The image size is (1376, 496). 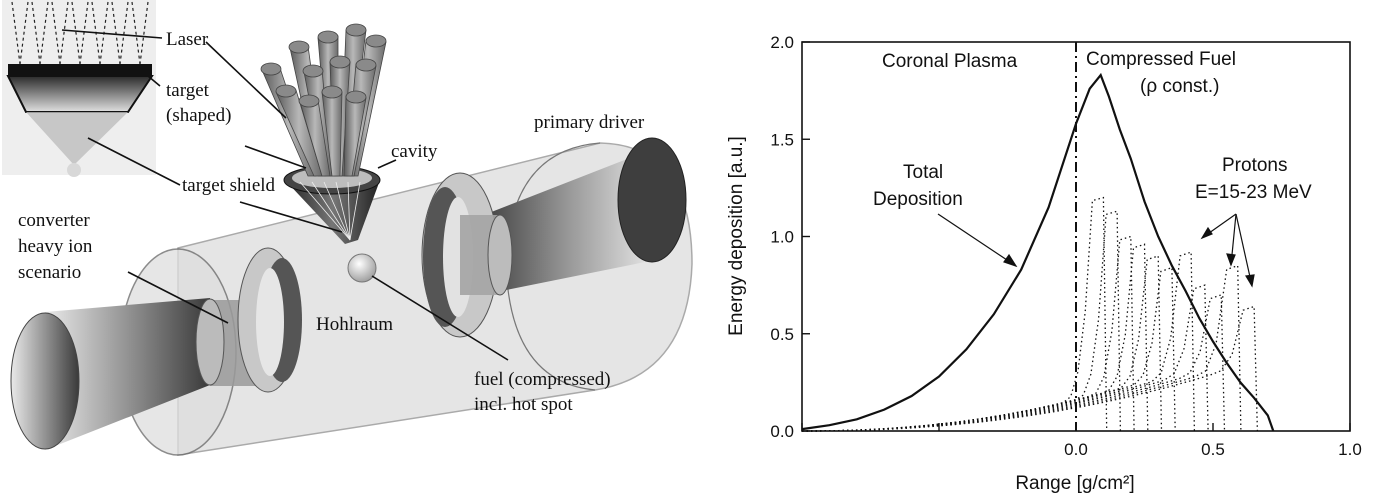 I want to click on annotation-coronal-plasma: Coronal Plasma, so click(x=950, y=61).